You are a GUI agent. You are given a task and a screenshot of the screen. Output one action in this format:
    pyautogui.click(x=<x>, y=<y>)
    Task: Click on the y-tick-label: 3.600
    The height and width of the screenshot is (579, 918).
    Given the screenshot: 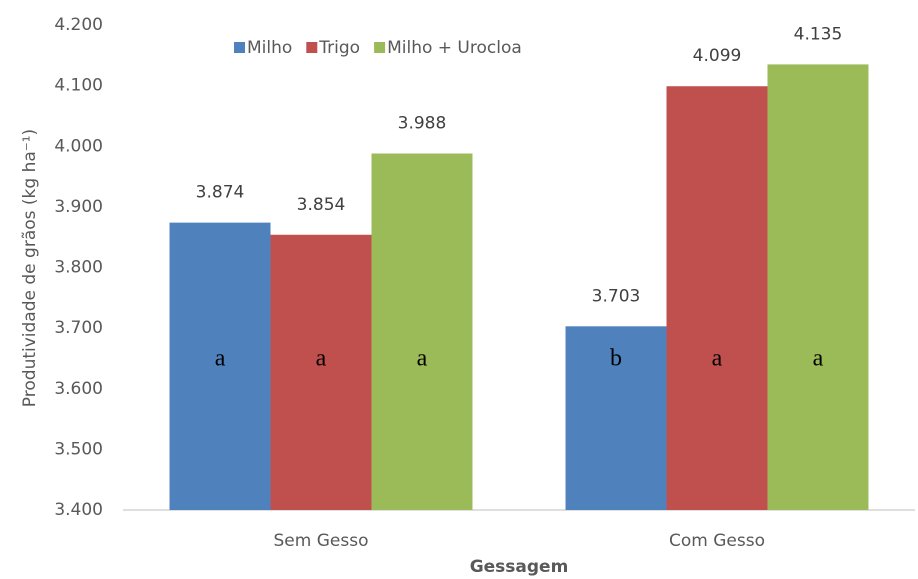 What is the action you would take?
    pyautogui.click(x=78, y=389)
    